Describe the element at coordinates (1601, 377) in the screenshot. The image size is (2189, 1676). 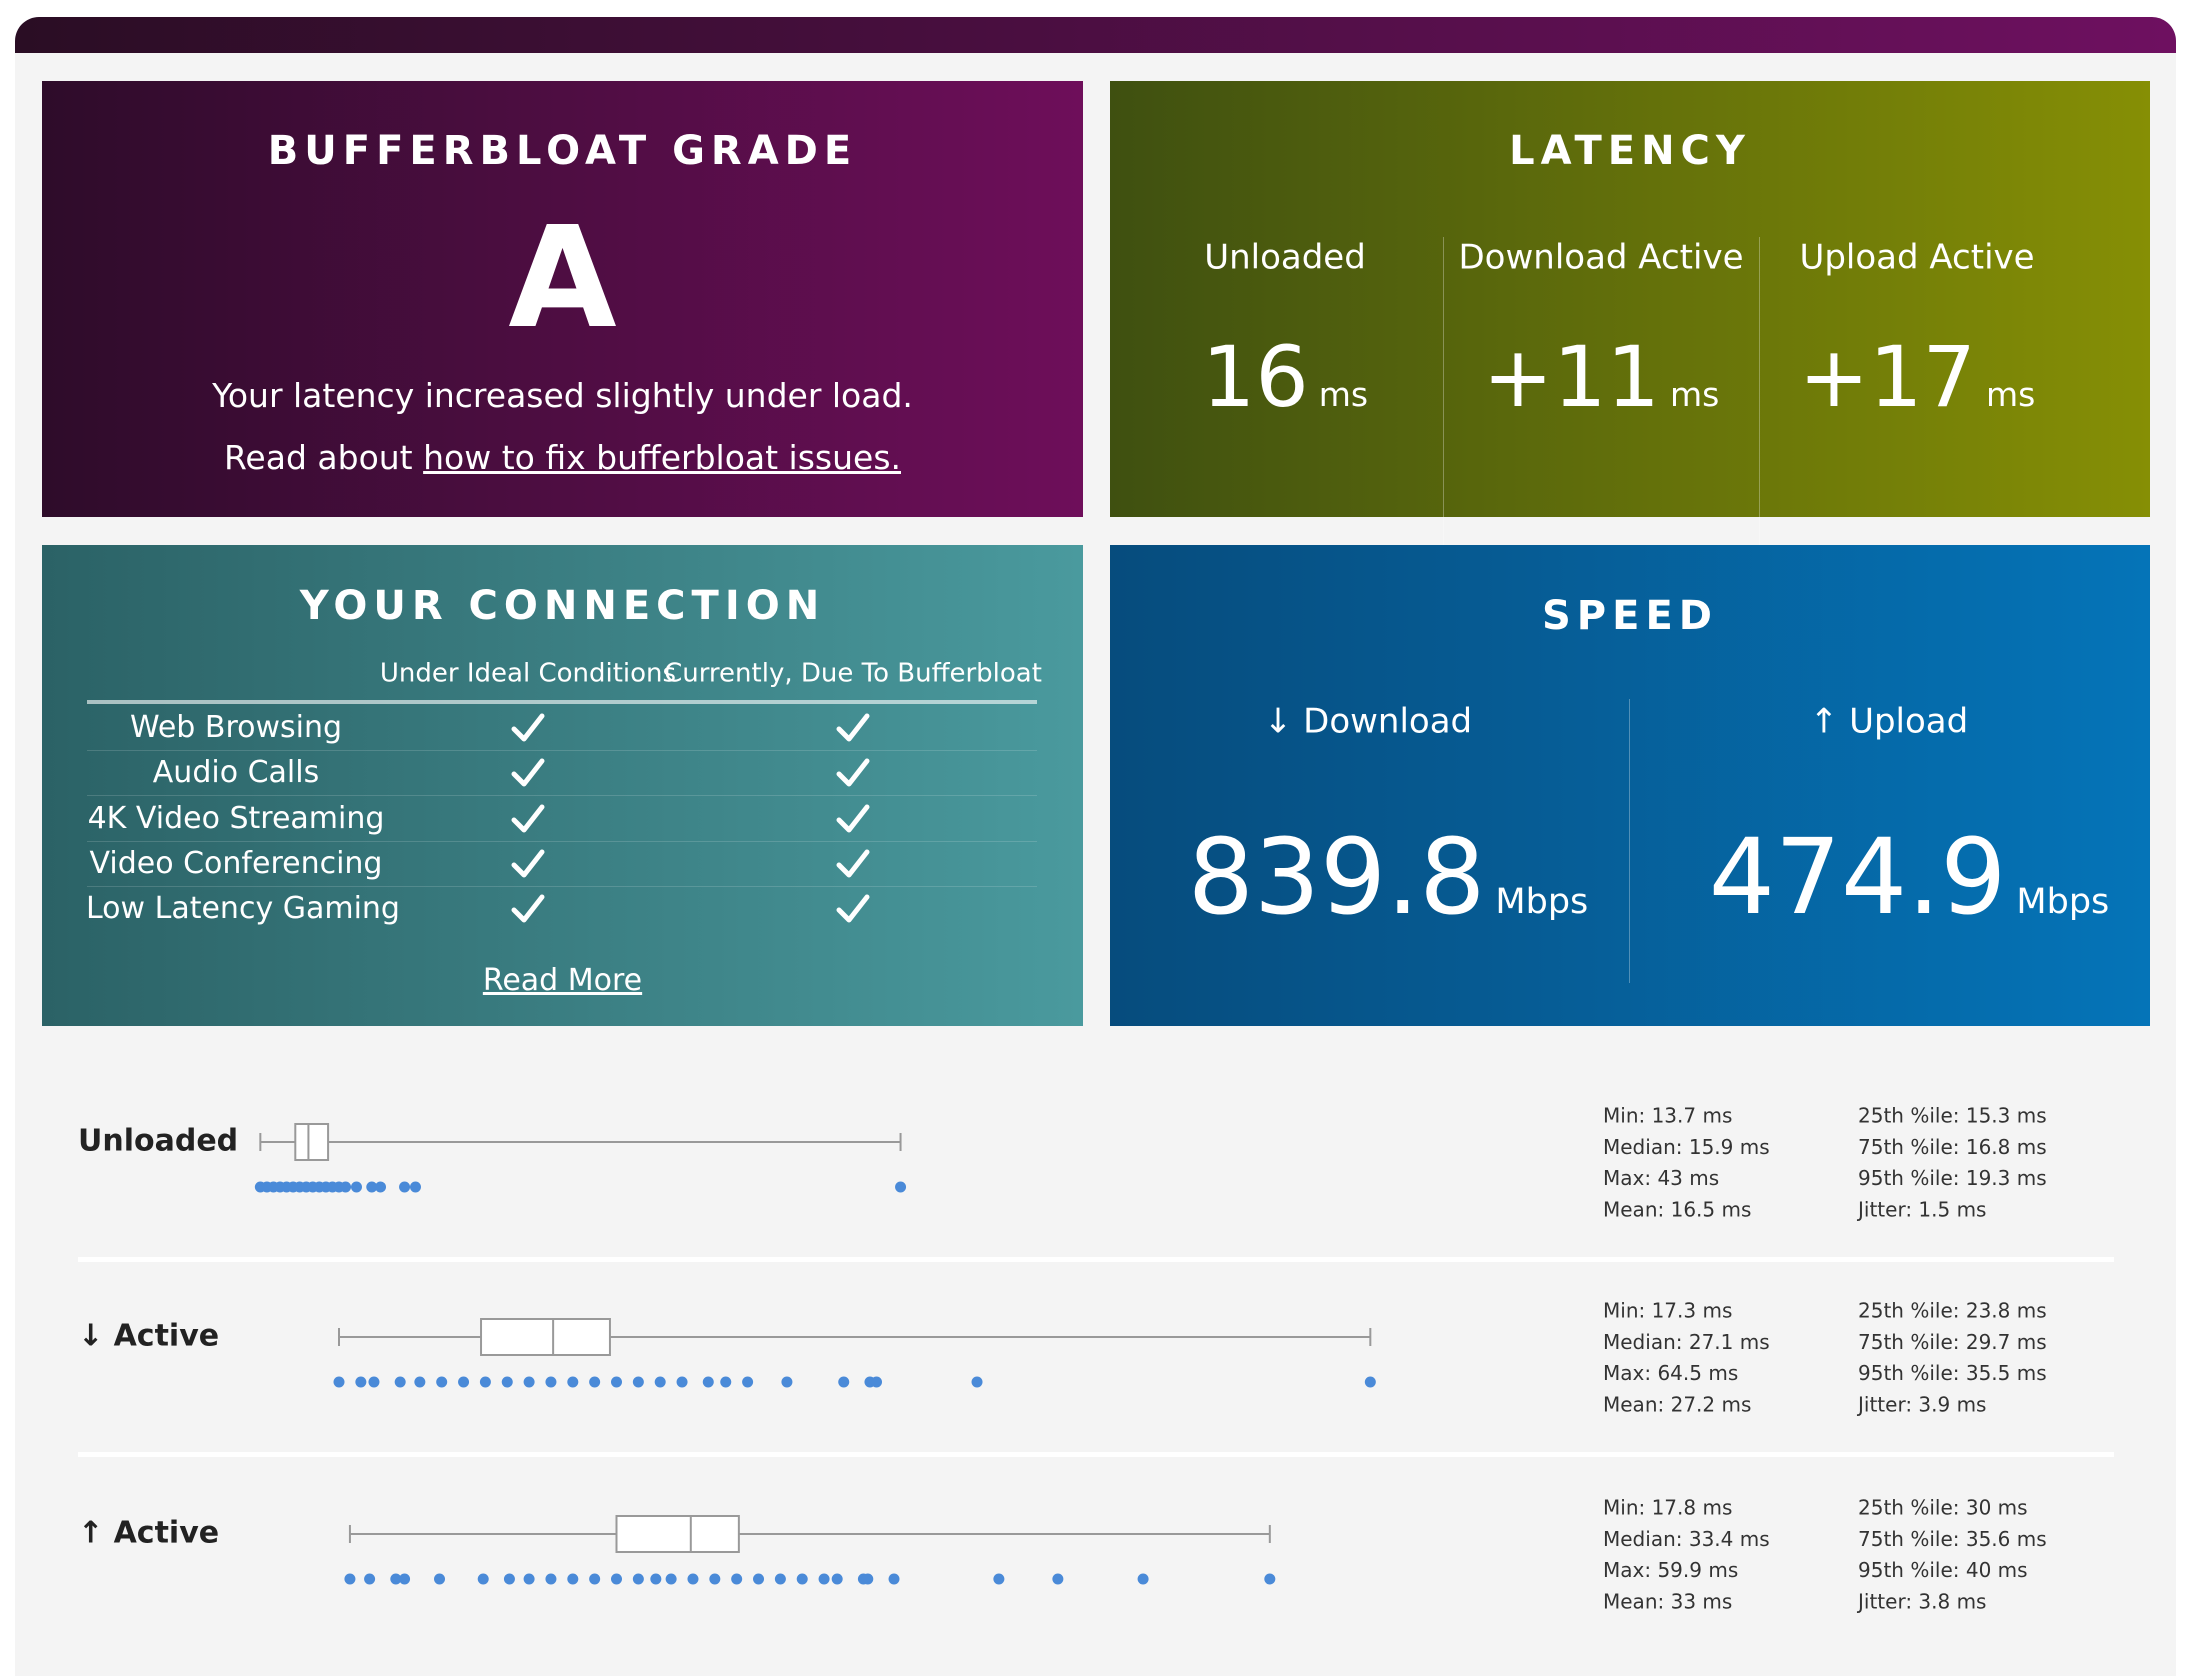
I see `latency-value-row: +11 ms` at that location.